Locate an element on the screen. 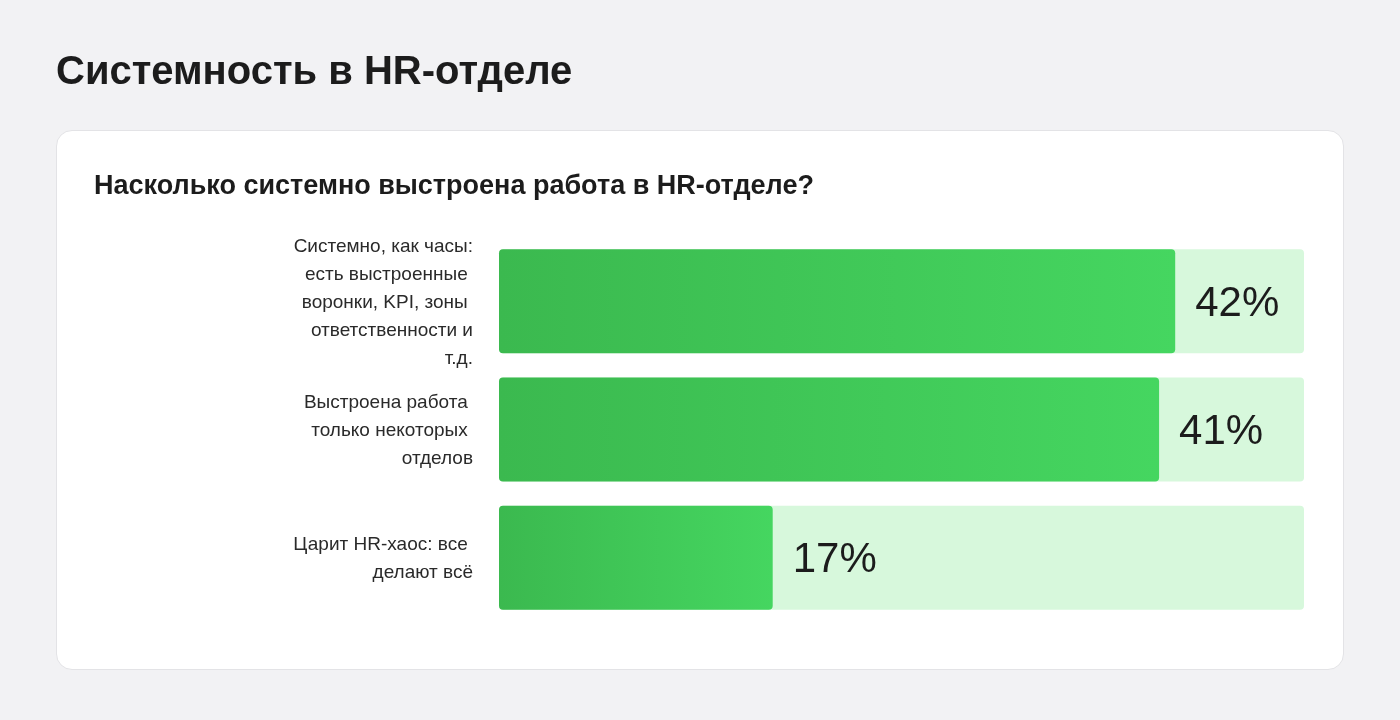  chart-subtitle: Насколько системно выстроена работа в HR-отделе? is located at coordinates (454, 185).